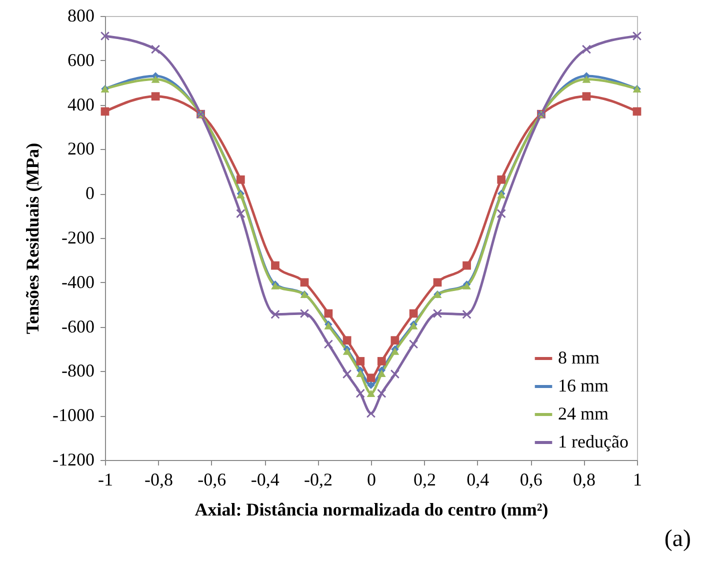 The width and height of the screenshot is (703, 567). Describe the element at coordinates (318, 480) in the screenshot. I see `x-tick-label: -0,2` at that location.